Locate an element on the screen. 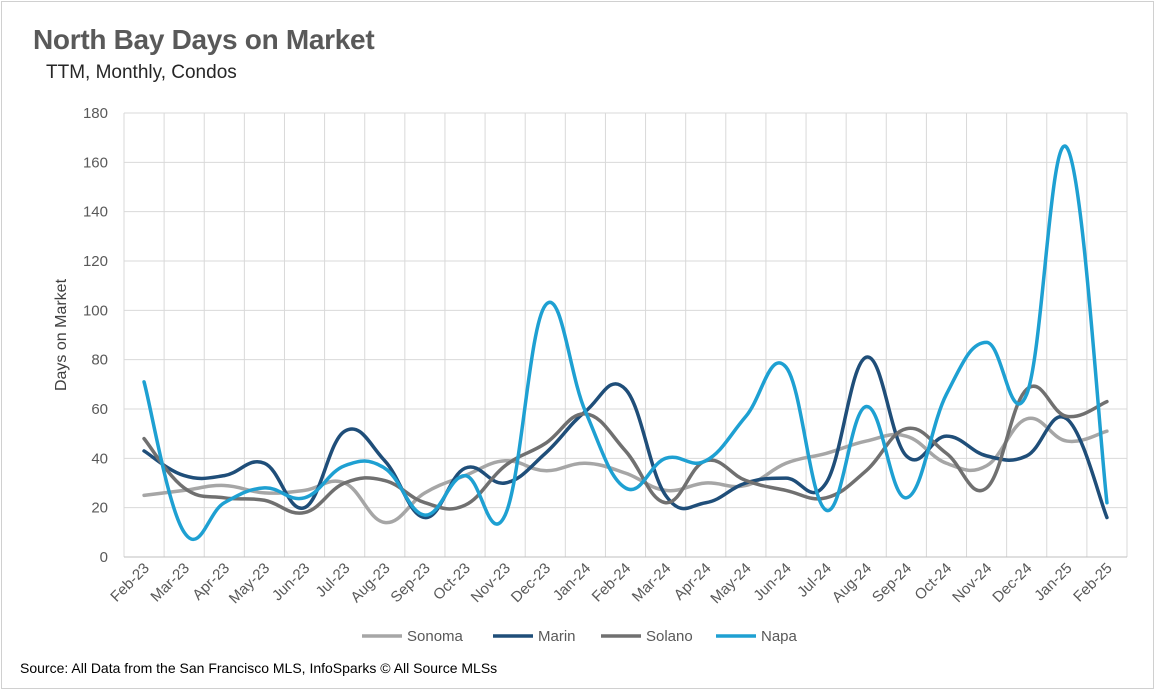 The width and height of the screenshot is (1155, 690). x-tick-label: May-23 is located at coordinates (249, 583).